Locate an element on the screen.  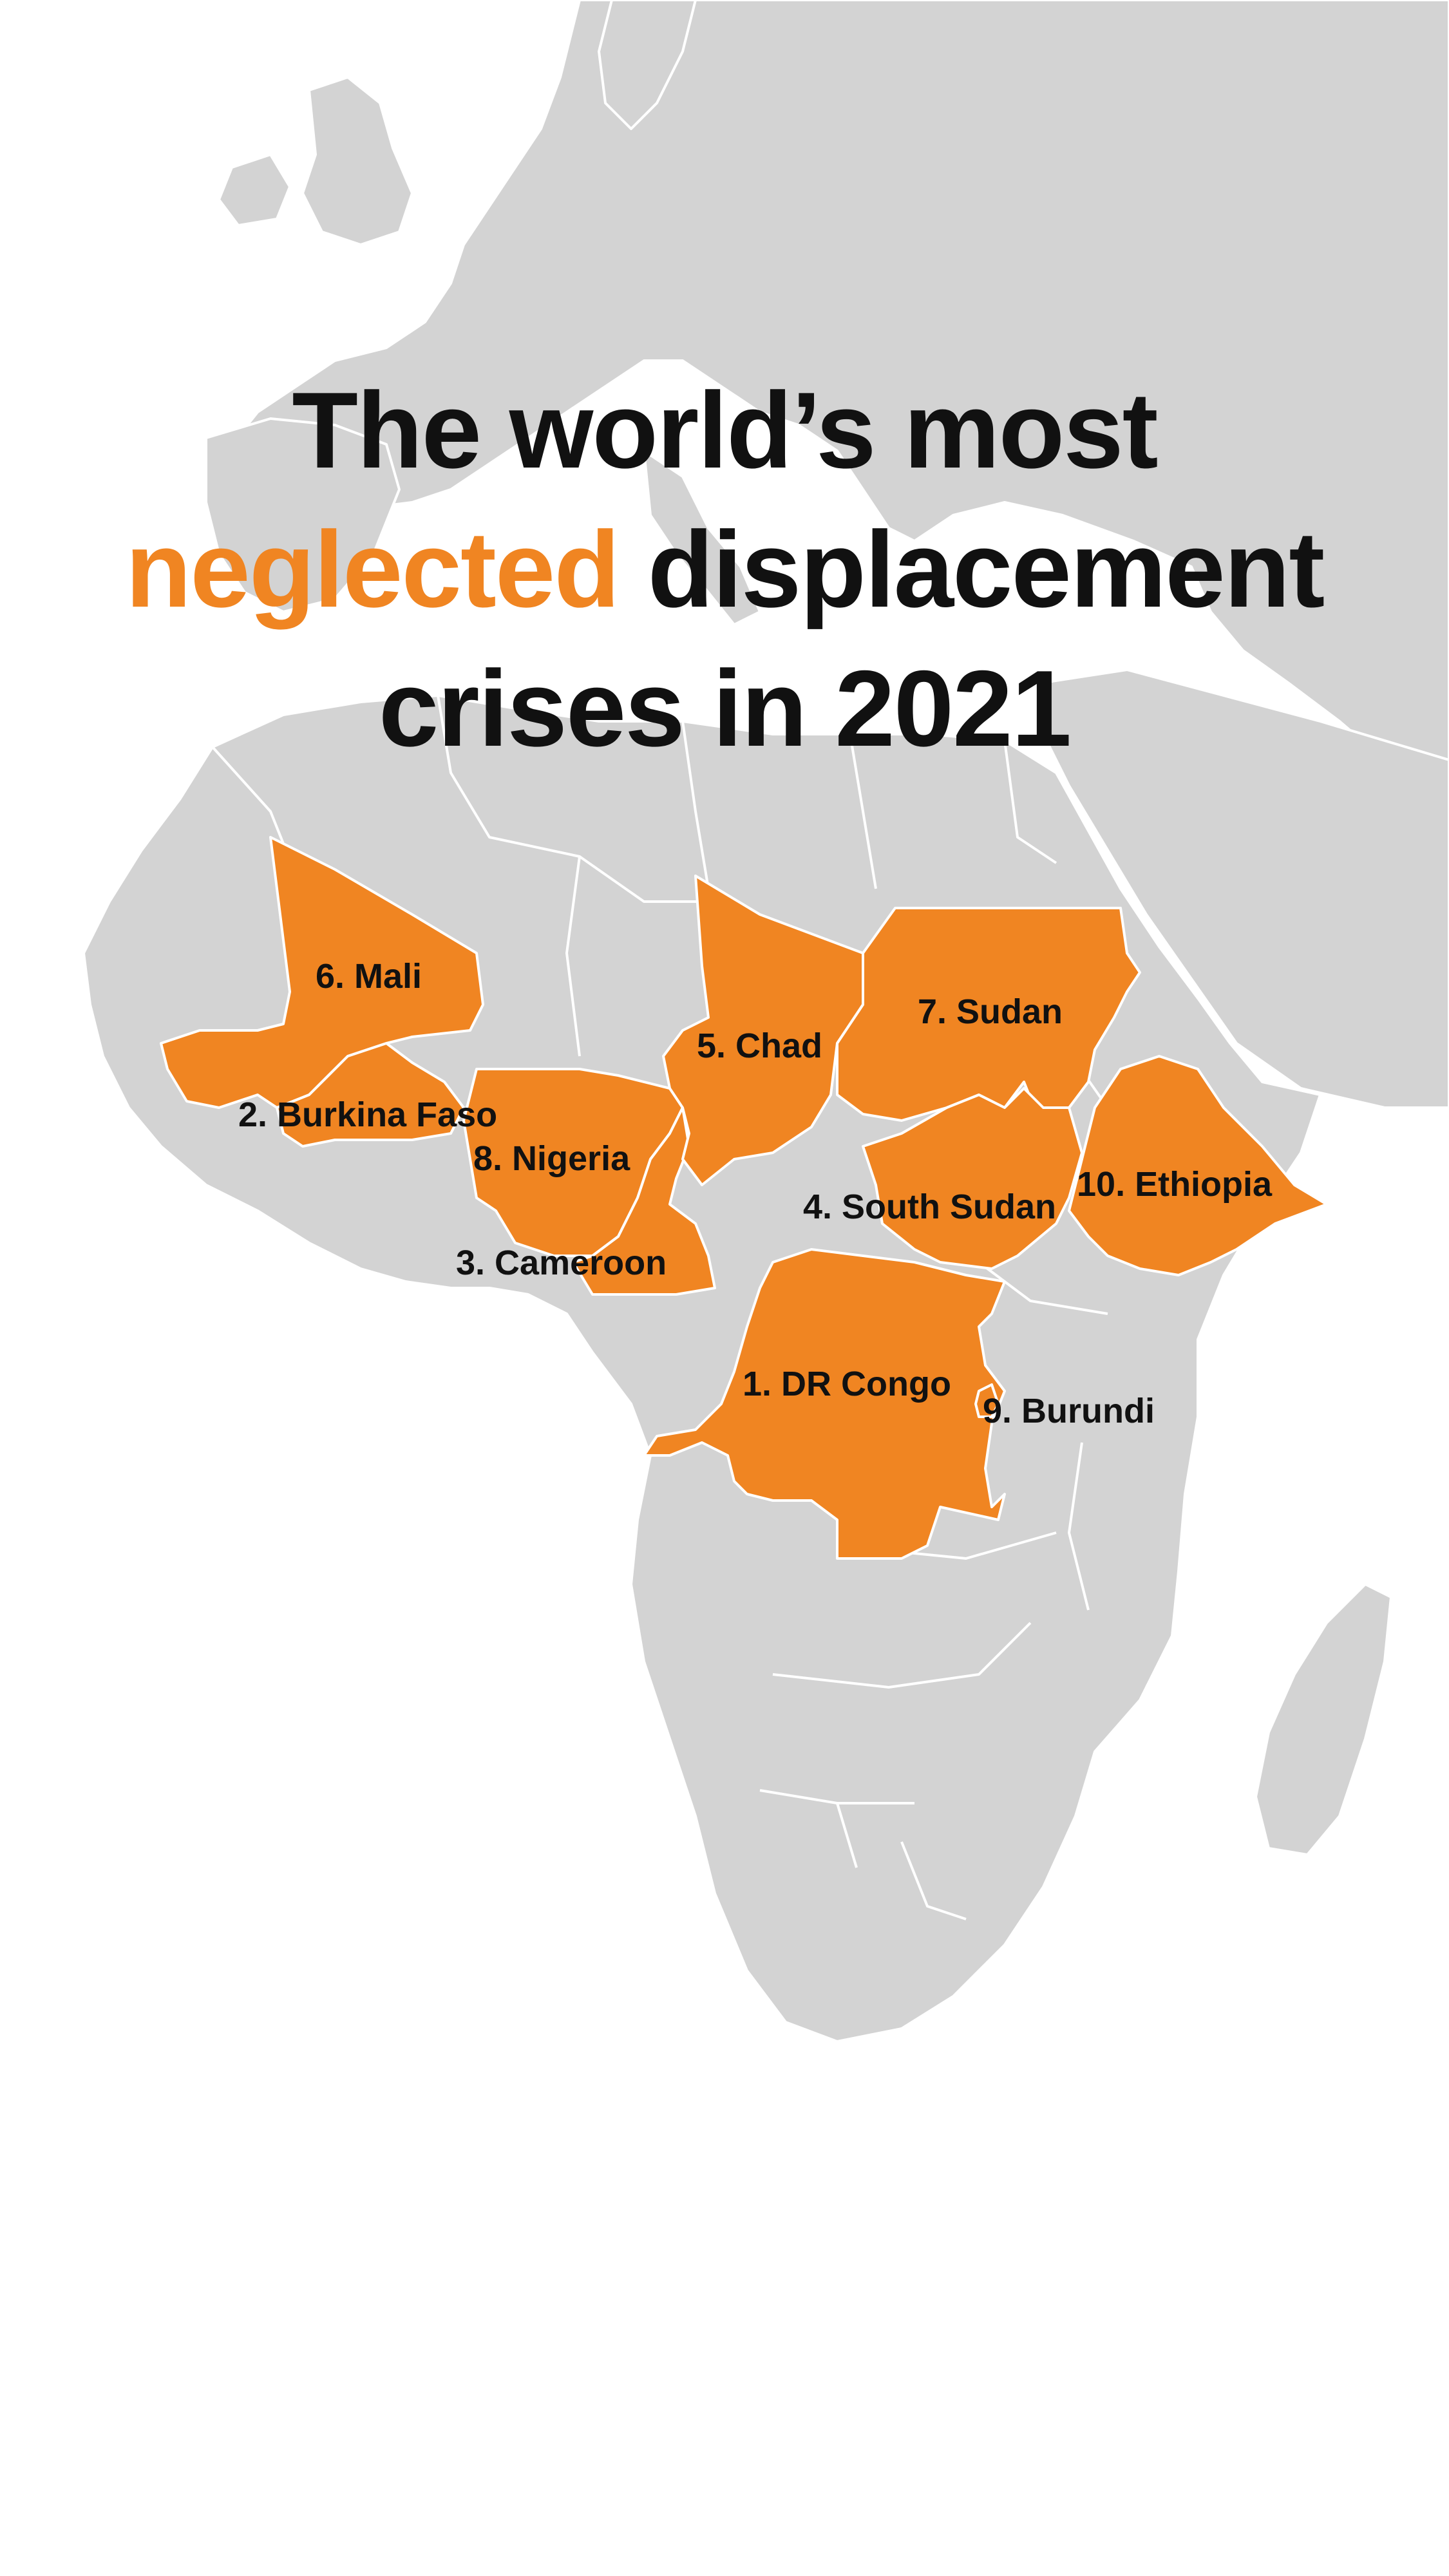
label-burkina-faso: 2. Burkina Faso is located at coordinates (368, 1114).